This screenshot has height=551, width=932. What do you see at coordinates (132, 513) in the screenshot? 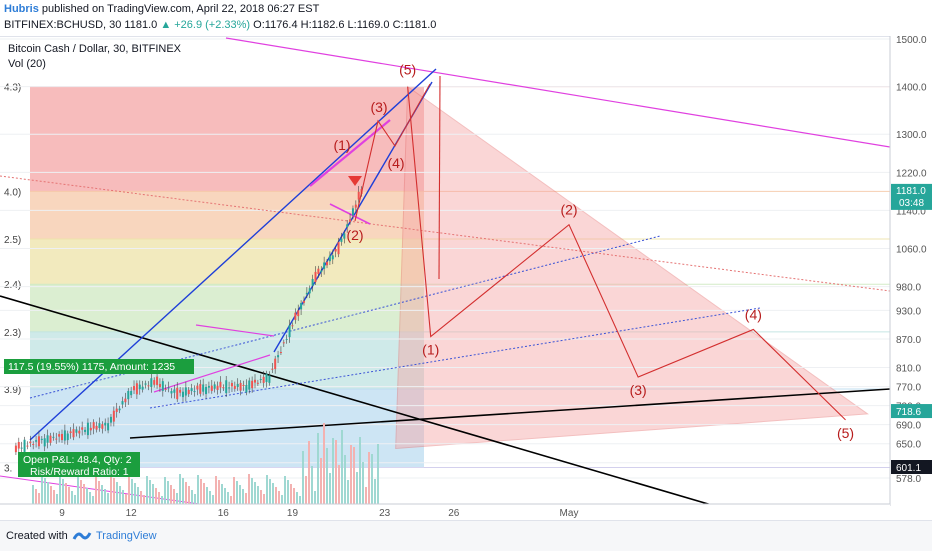
I see `time-tick-label: 12` at bounding box center [132, 513].